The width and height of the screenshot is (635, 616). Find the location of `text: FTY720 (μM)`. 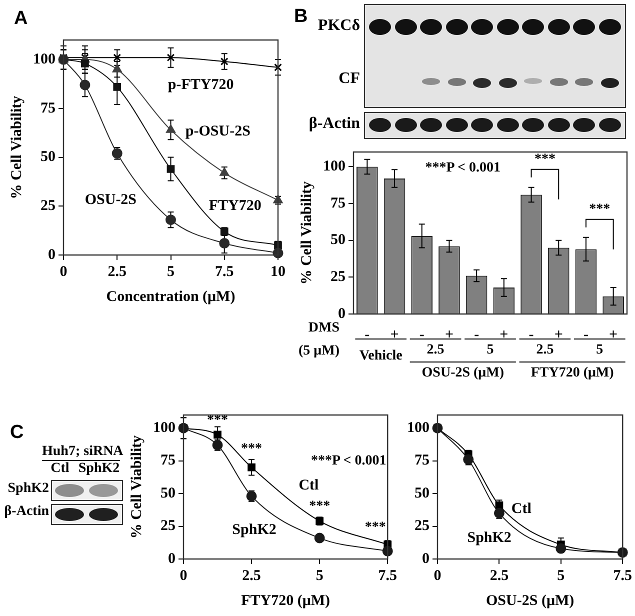

text: FTY720 (μM) is located at coordinates (572, 373).